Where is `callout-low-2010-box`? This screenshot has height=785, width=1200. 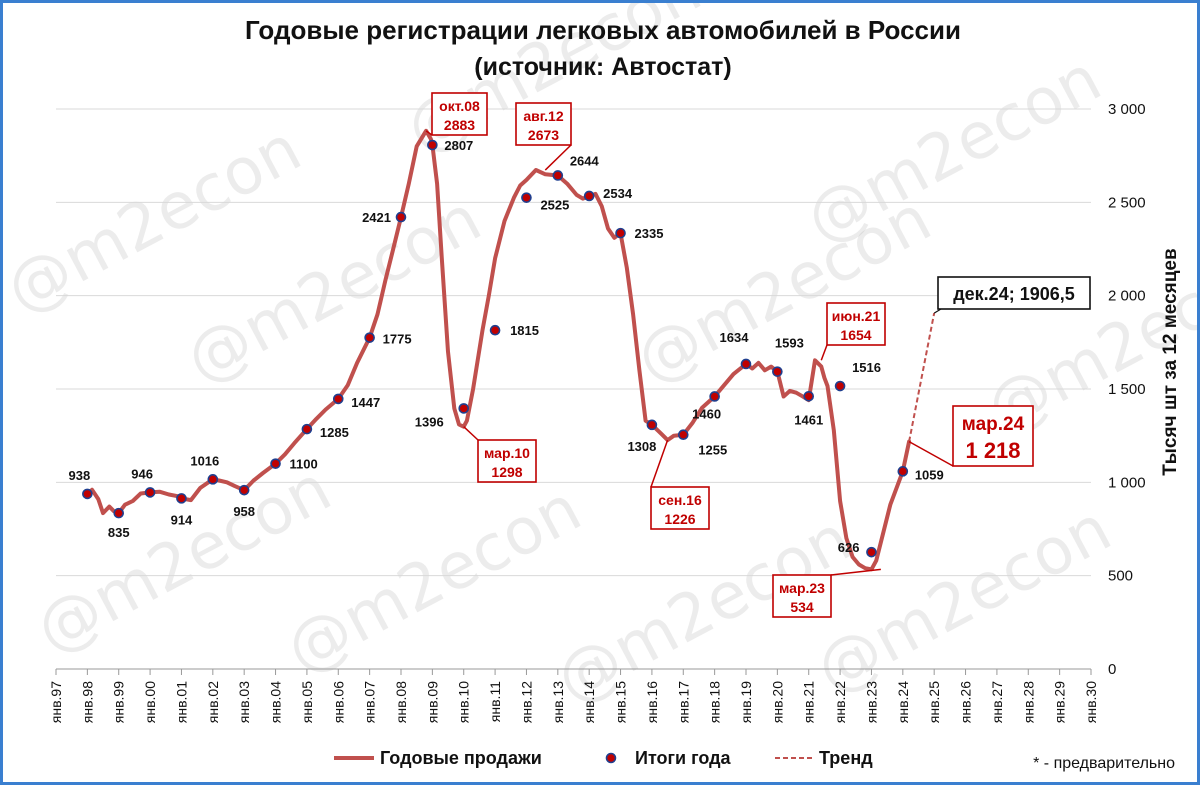
callout-low-2010-box is located at coordinates (507, 461).